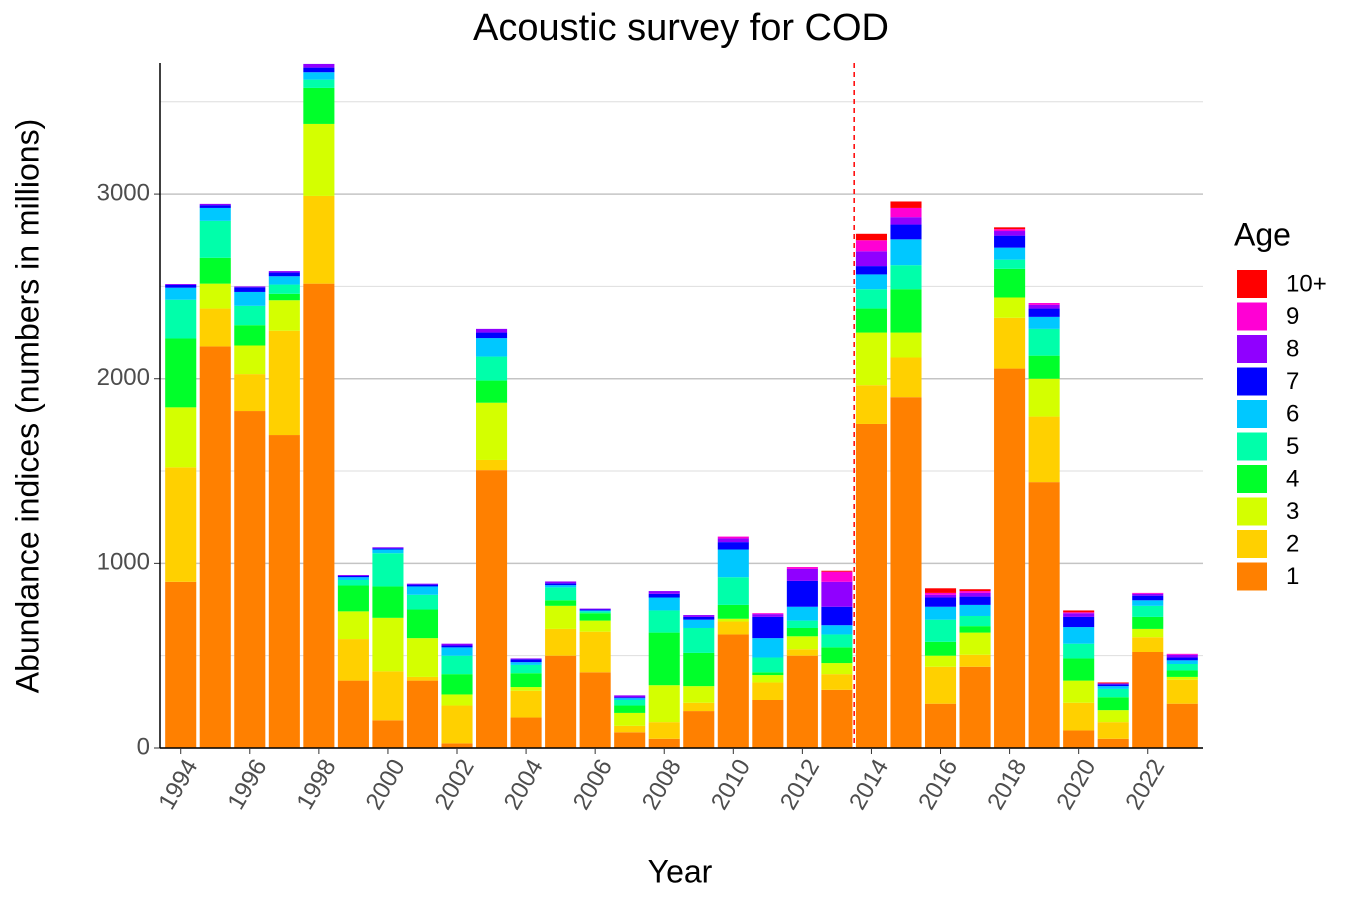  I want to click on y-tick-label: 1000, so click(123, 562).